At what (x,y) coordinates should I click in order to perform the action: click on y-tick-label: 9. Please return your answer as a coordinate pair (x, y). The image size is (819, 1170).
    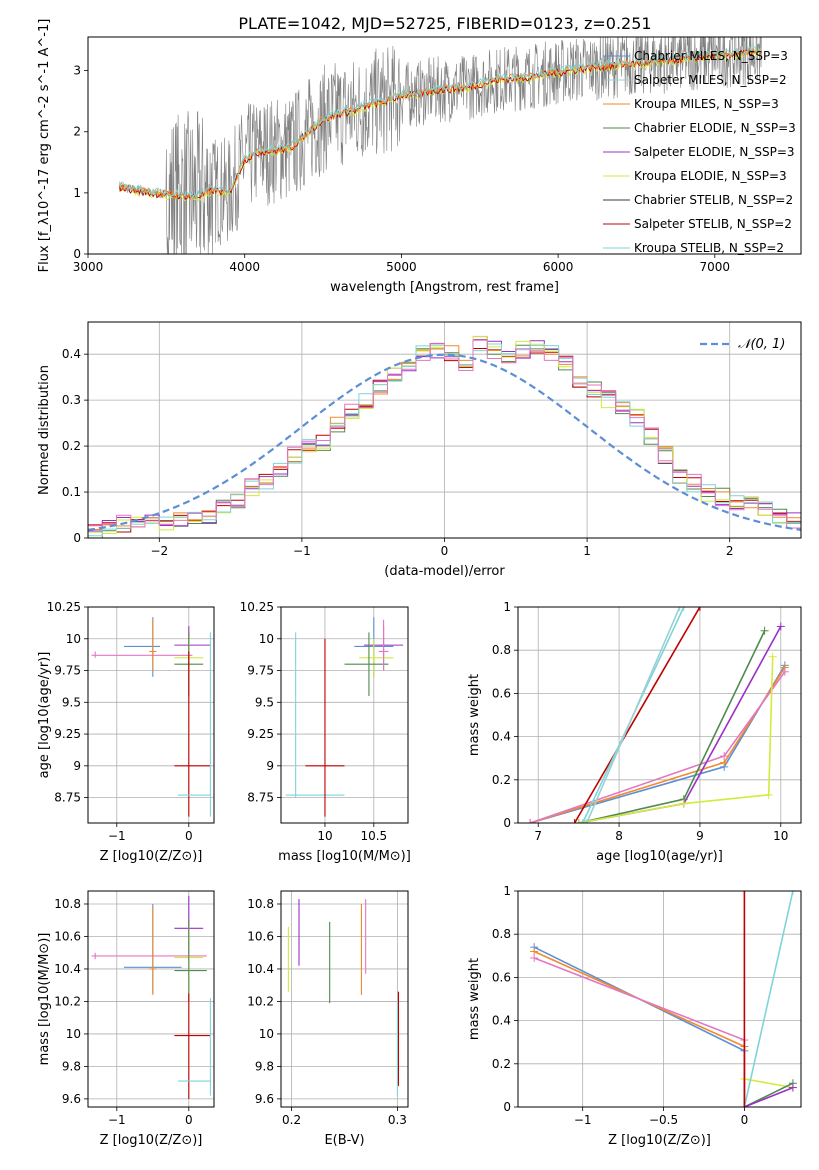
    Looking at the image, I should click on (77, 766).